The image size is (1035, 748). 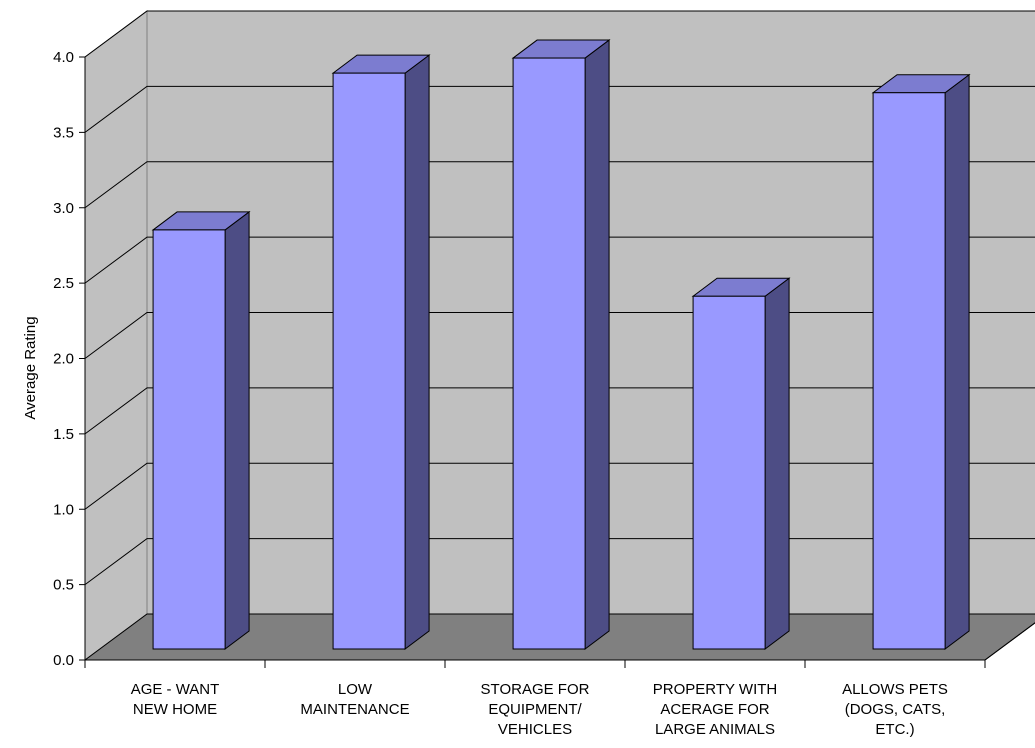 I want to click on y-tick-labels: 0.0 0.5 1.0 1.5 2.0 2.5 3.0 3.5 4.0, so click(x=63, y=359).